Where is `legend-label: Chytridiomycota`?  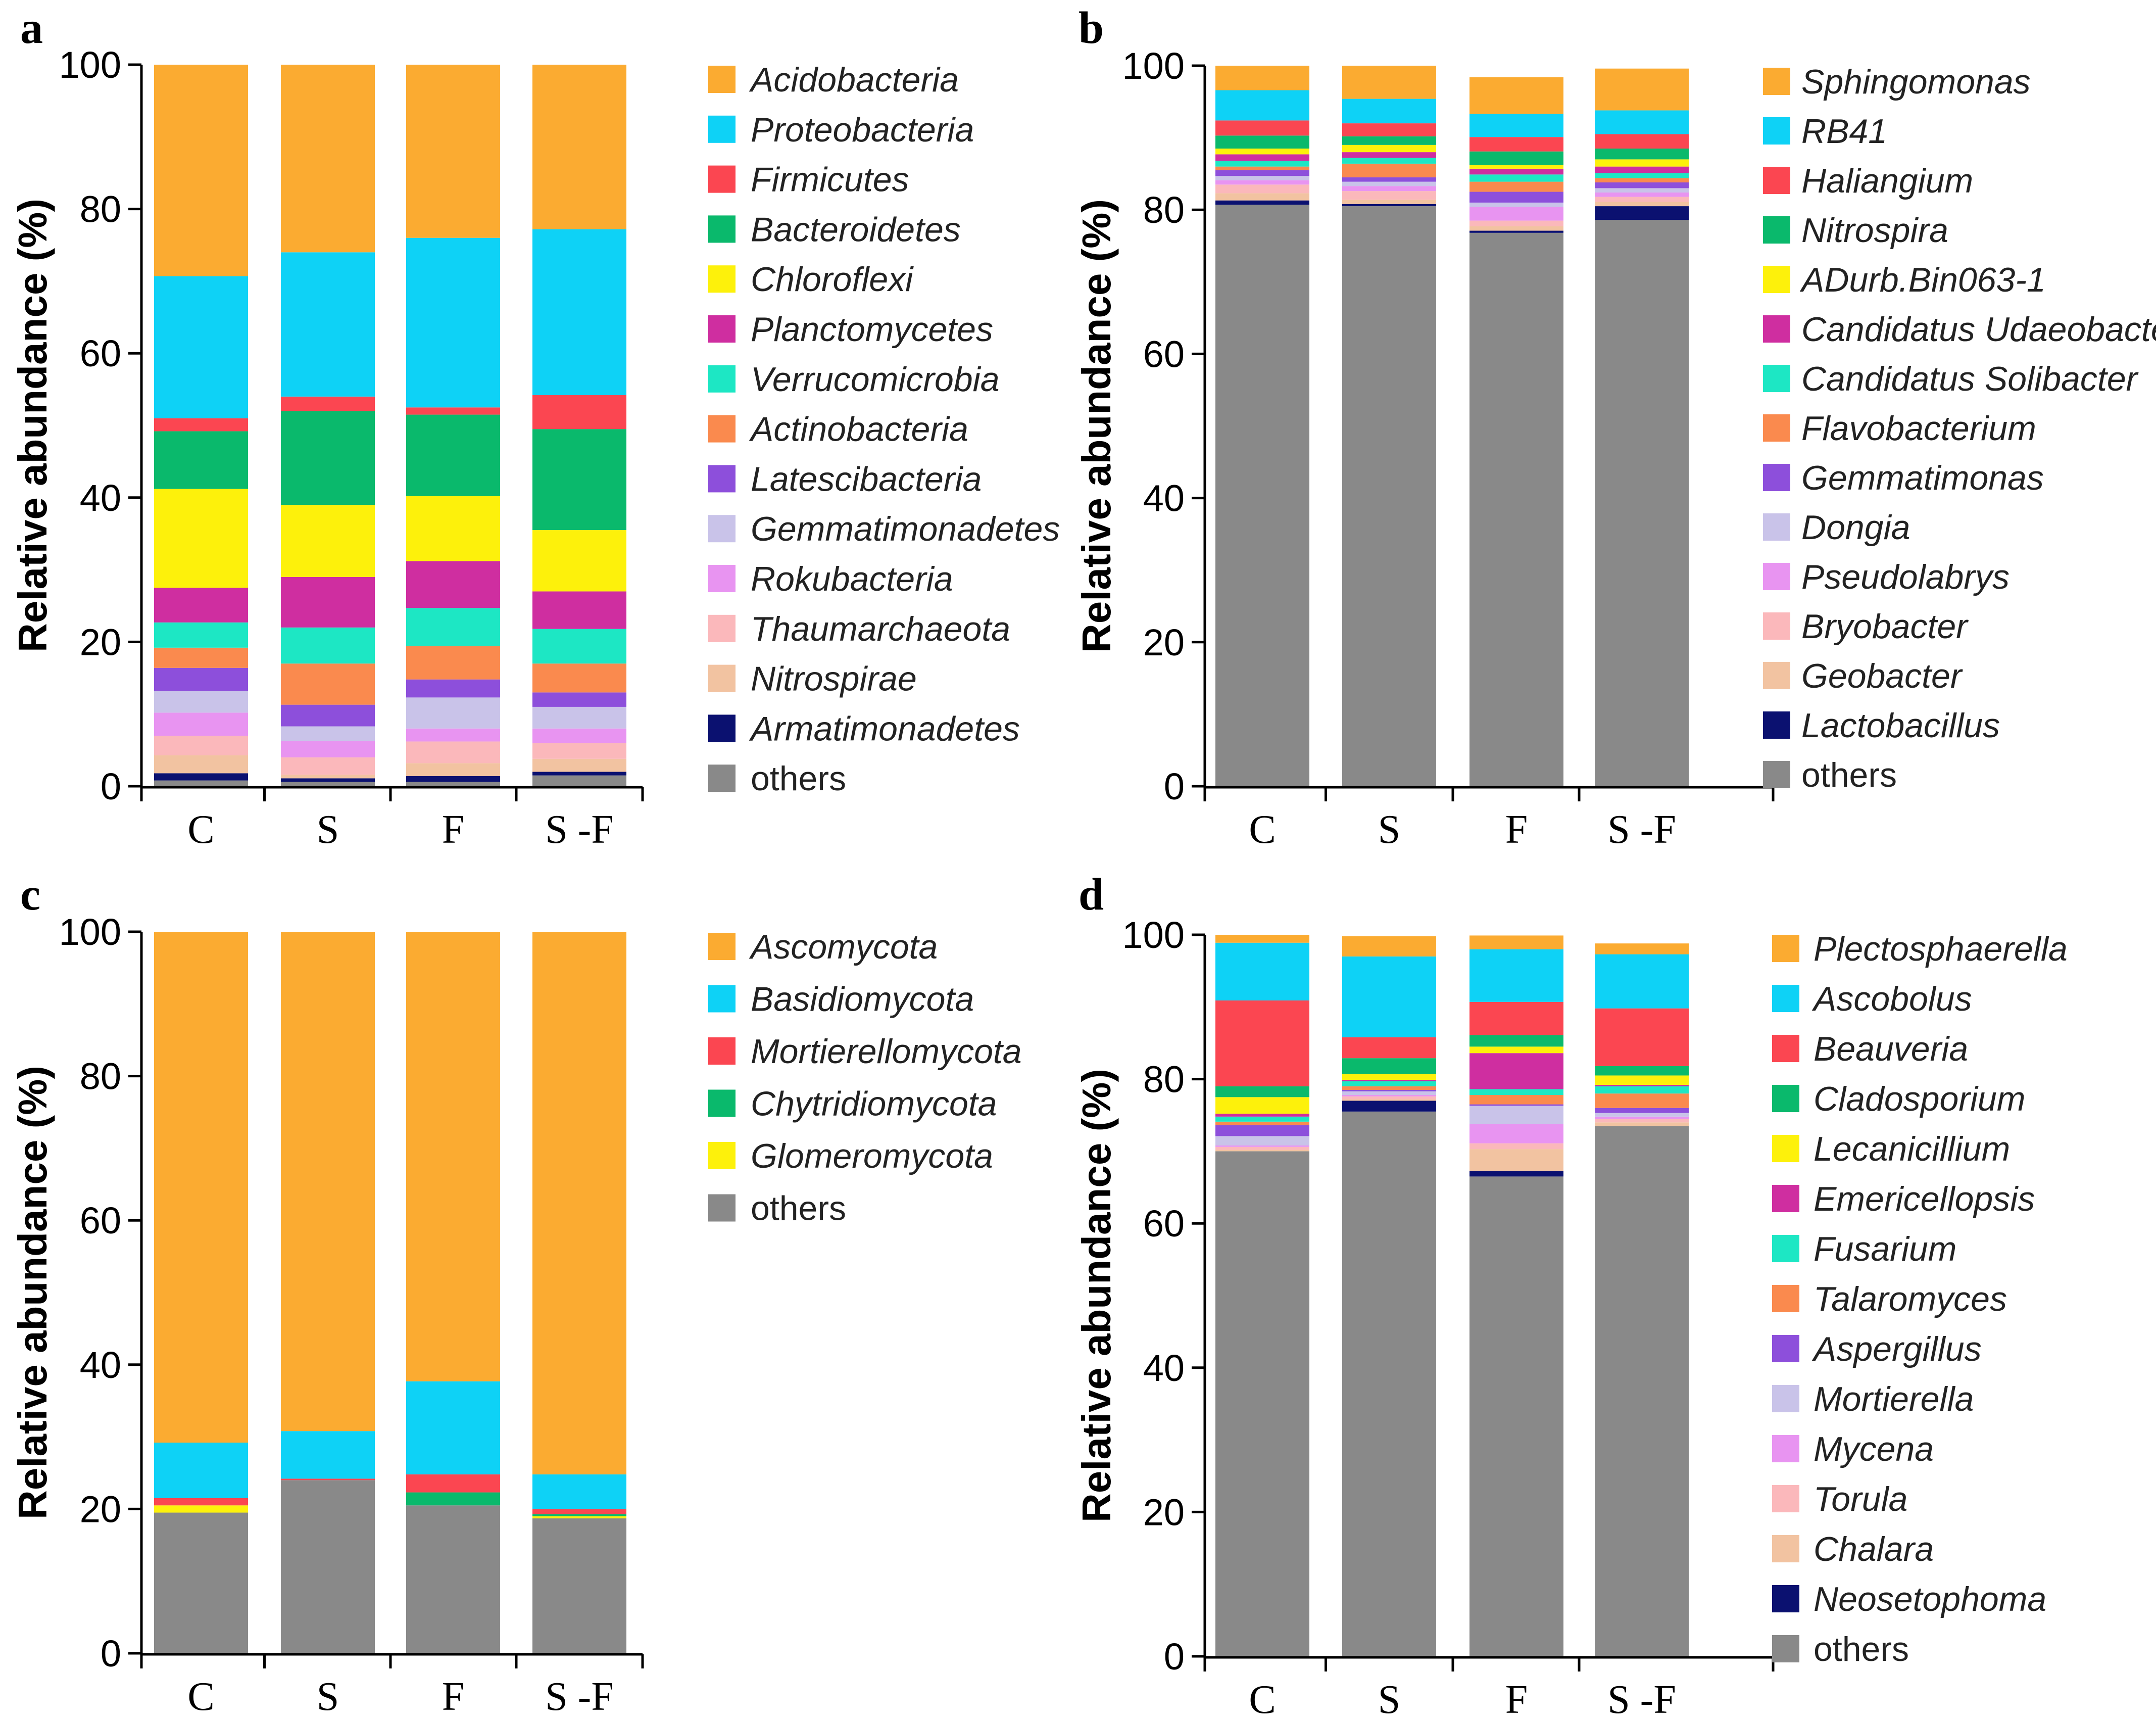
legend-label: Chytridiomycota is located at coordinates (874, 1104).